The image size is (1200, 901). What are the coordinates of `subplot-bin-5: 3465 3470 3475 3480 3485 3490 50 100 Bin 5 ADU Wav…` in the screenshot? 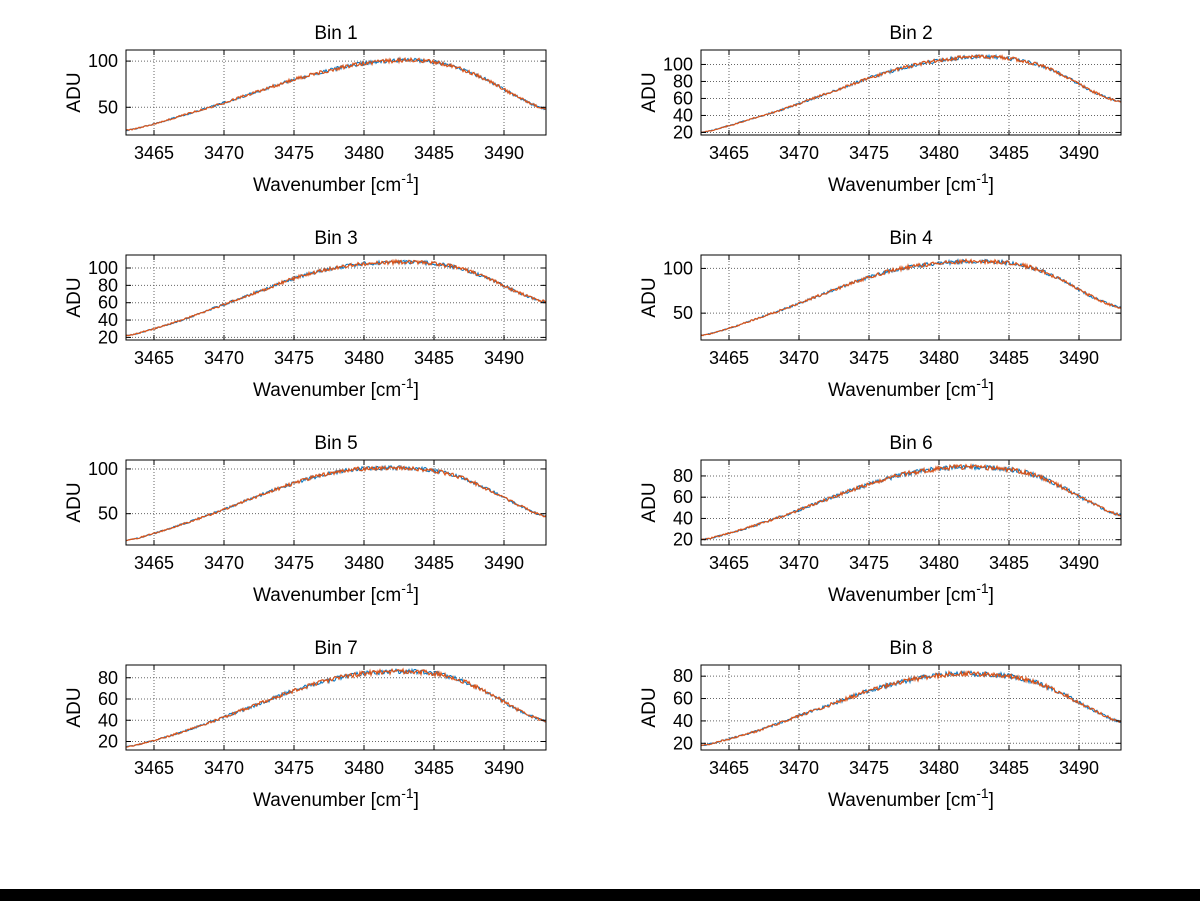 It's located at (306, 532).